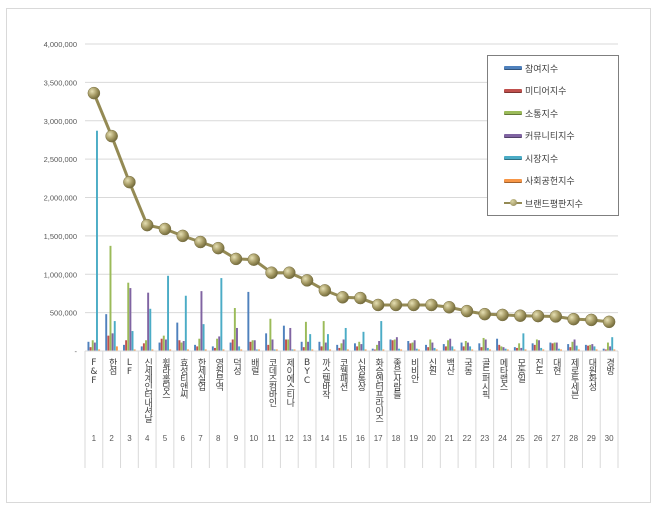 The width and height of the screenshot is (660, 511). What do you see at coordinates (129, 367) in the screenshot?
I see `x-category-label: LF` at bounding box center [129, 367].